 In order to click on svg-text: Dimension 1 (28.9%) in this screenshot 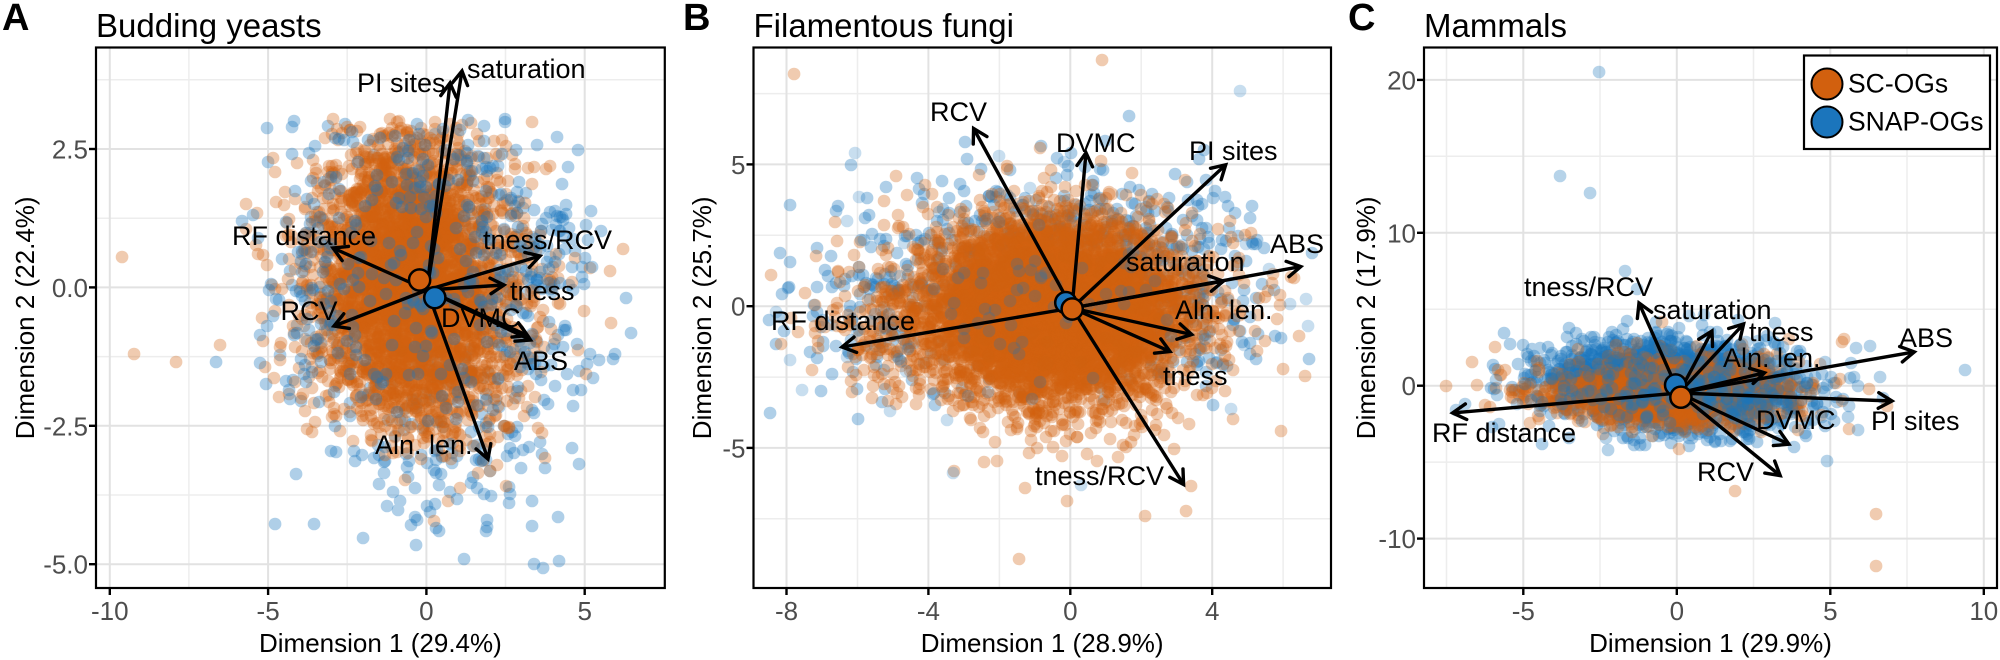, I will do `click(1042, 643)`.